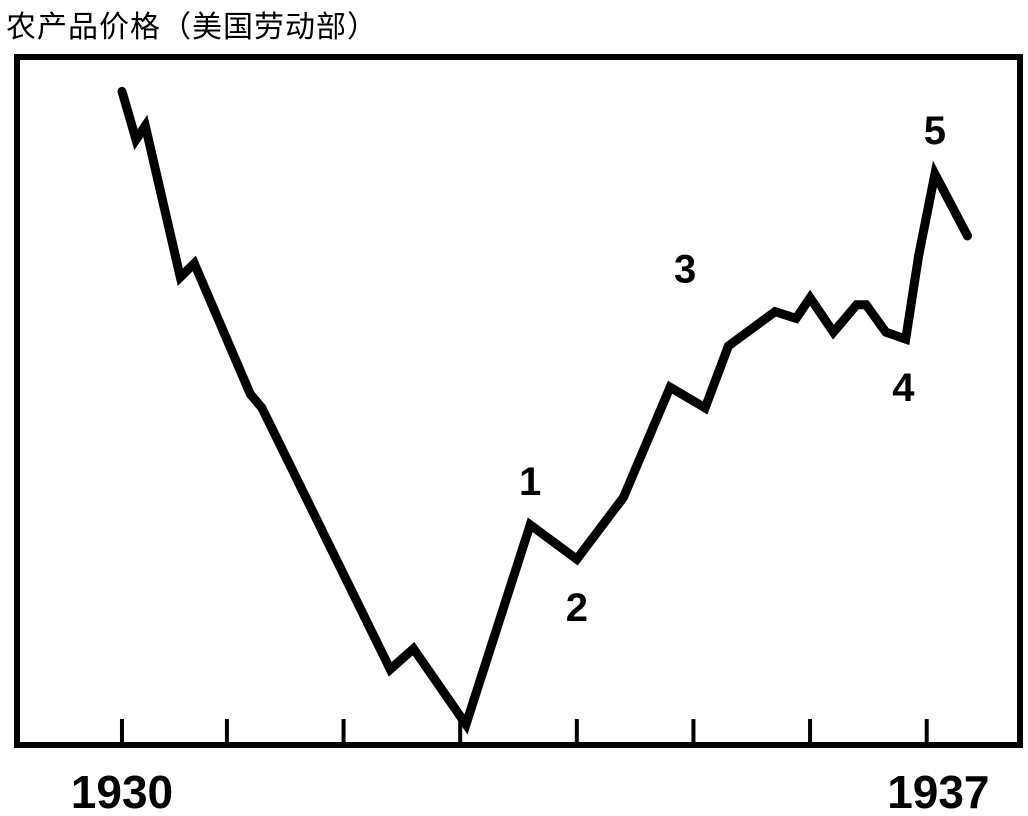 This screenshot has width=1028, height=816. I want to click on wave-label-3: 3, so click(685, 270).